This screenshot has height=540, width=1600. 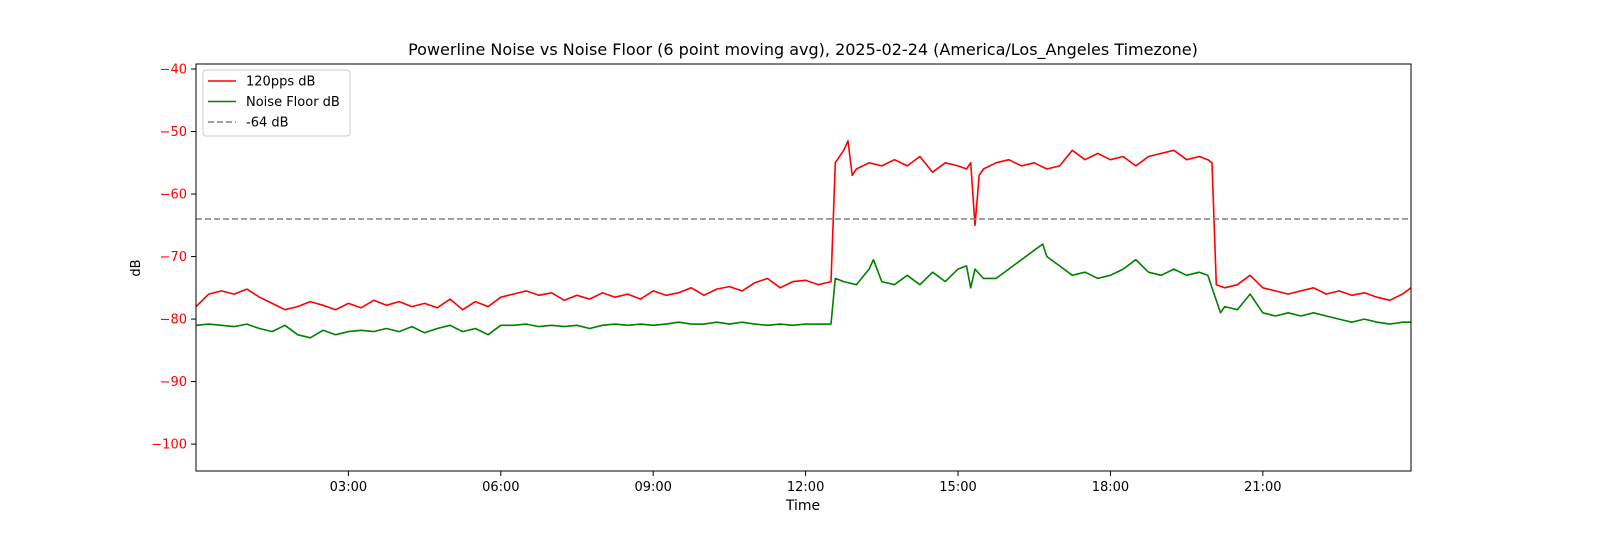 I want to click on x-tick-label: 12:00, so click(x=805, y=487).